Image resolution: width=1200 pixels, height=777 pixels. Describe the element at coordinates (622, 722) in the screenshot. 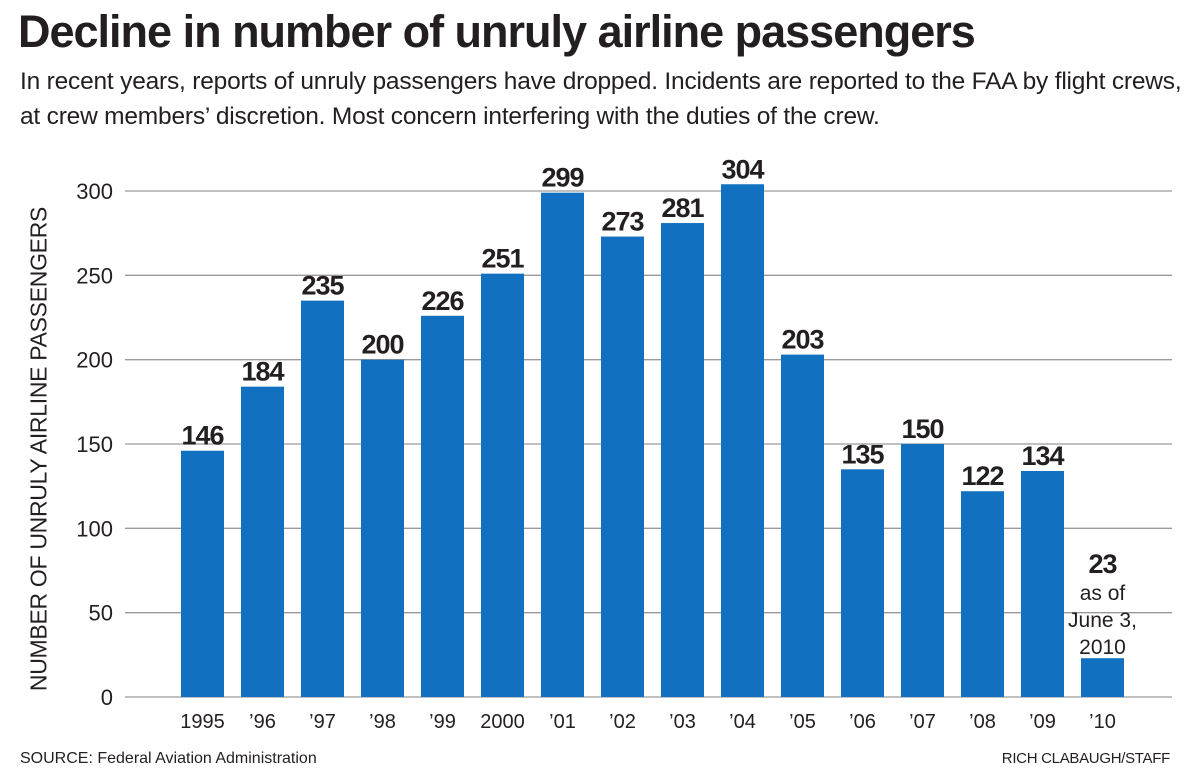

I see `x-tick-label: ’02` at that location.